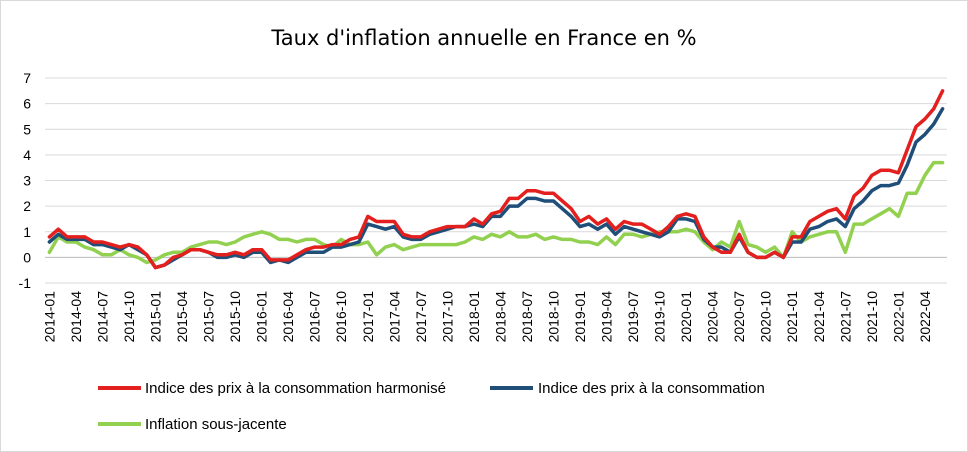 The height and width of the screenshot is (452, 968). I want to click on x-tick-label: 2019-04, so click(607, 317).